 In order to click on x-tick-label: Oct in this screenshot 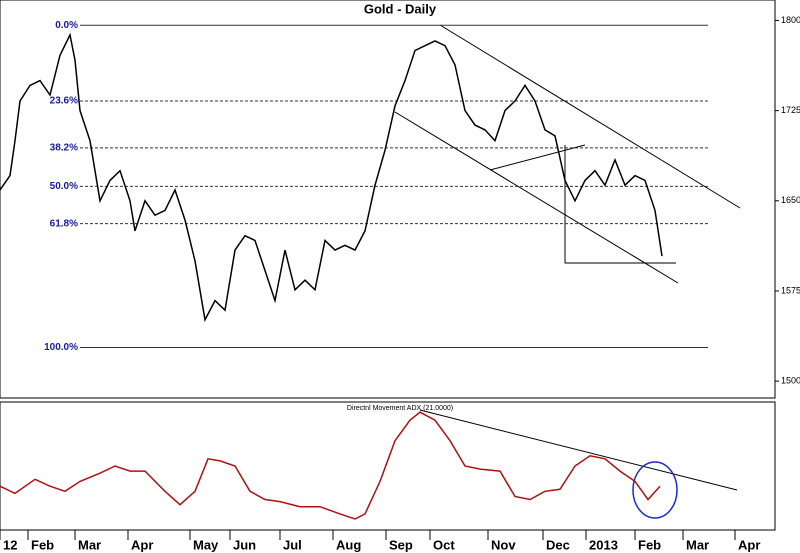, I will do `click(444, 544)`.